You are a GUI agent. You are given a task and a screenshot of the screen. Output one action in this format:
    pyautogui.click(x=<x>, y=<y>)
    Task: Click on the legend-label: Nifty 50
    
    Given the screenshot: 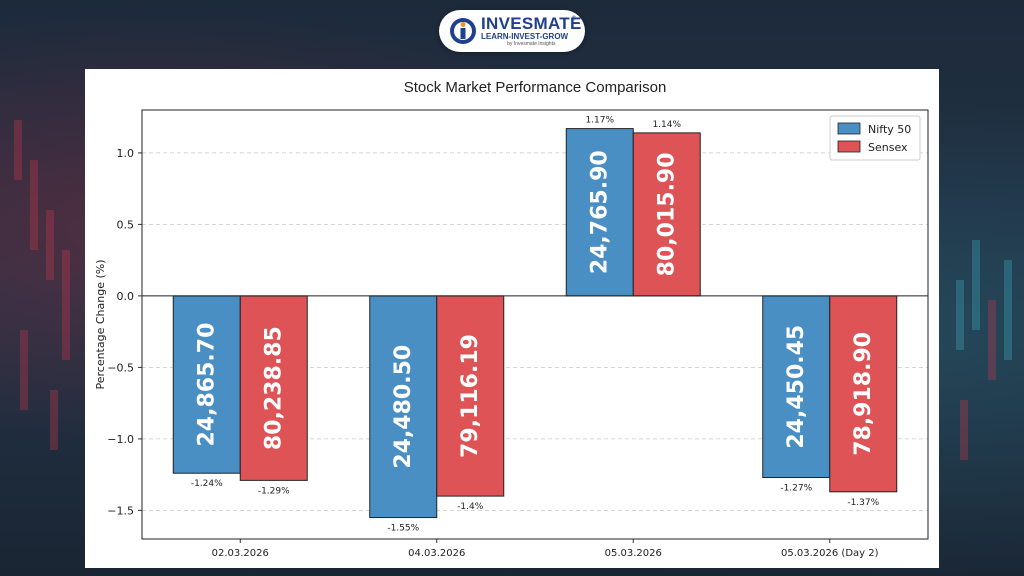 What is the action you would take?
    pyautogui.click(x=889, y=129)
    